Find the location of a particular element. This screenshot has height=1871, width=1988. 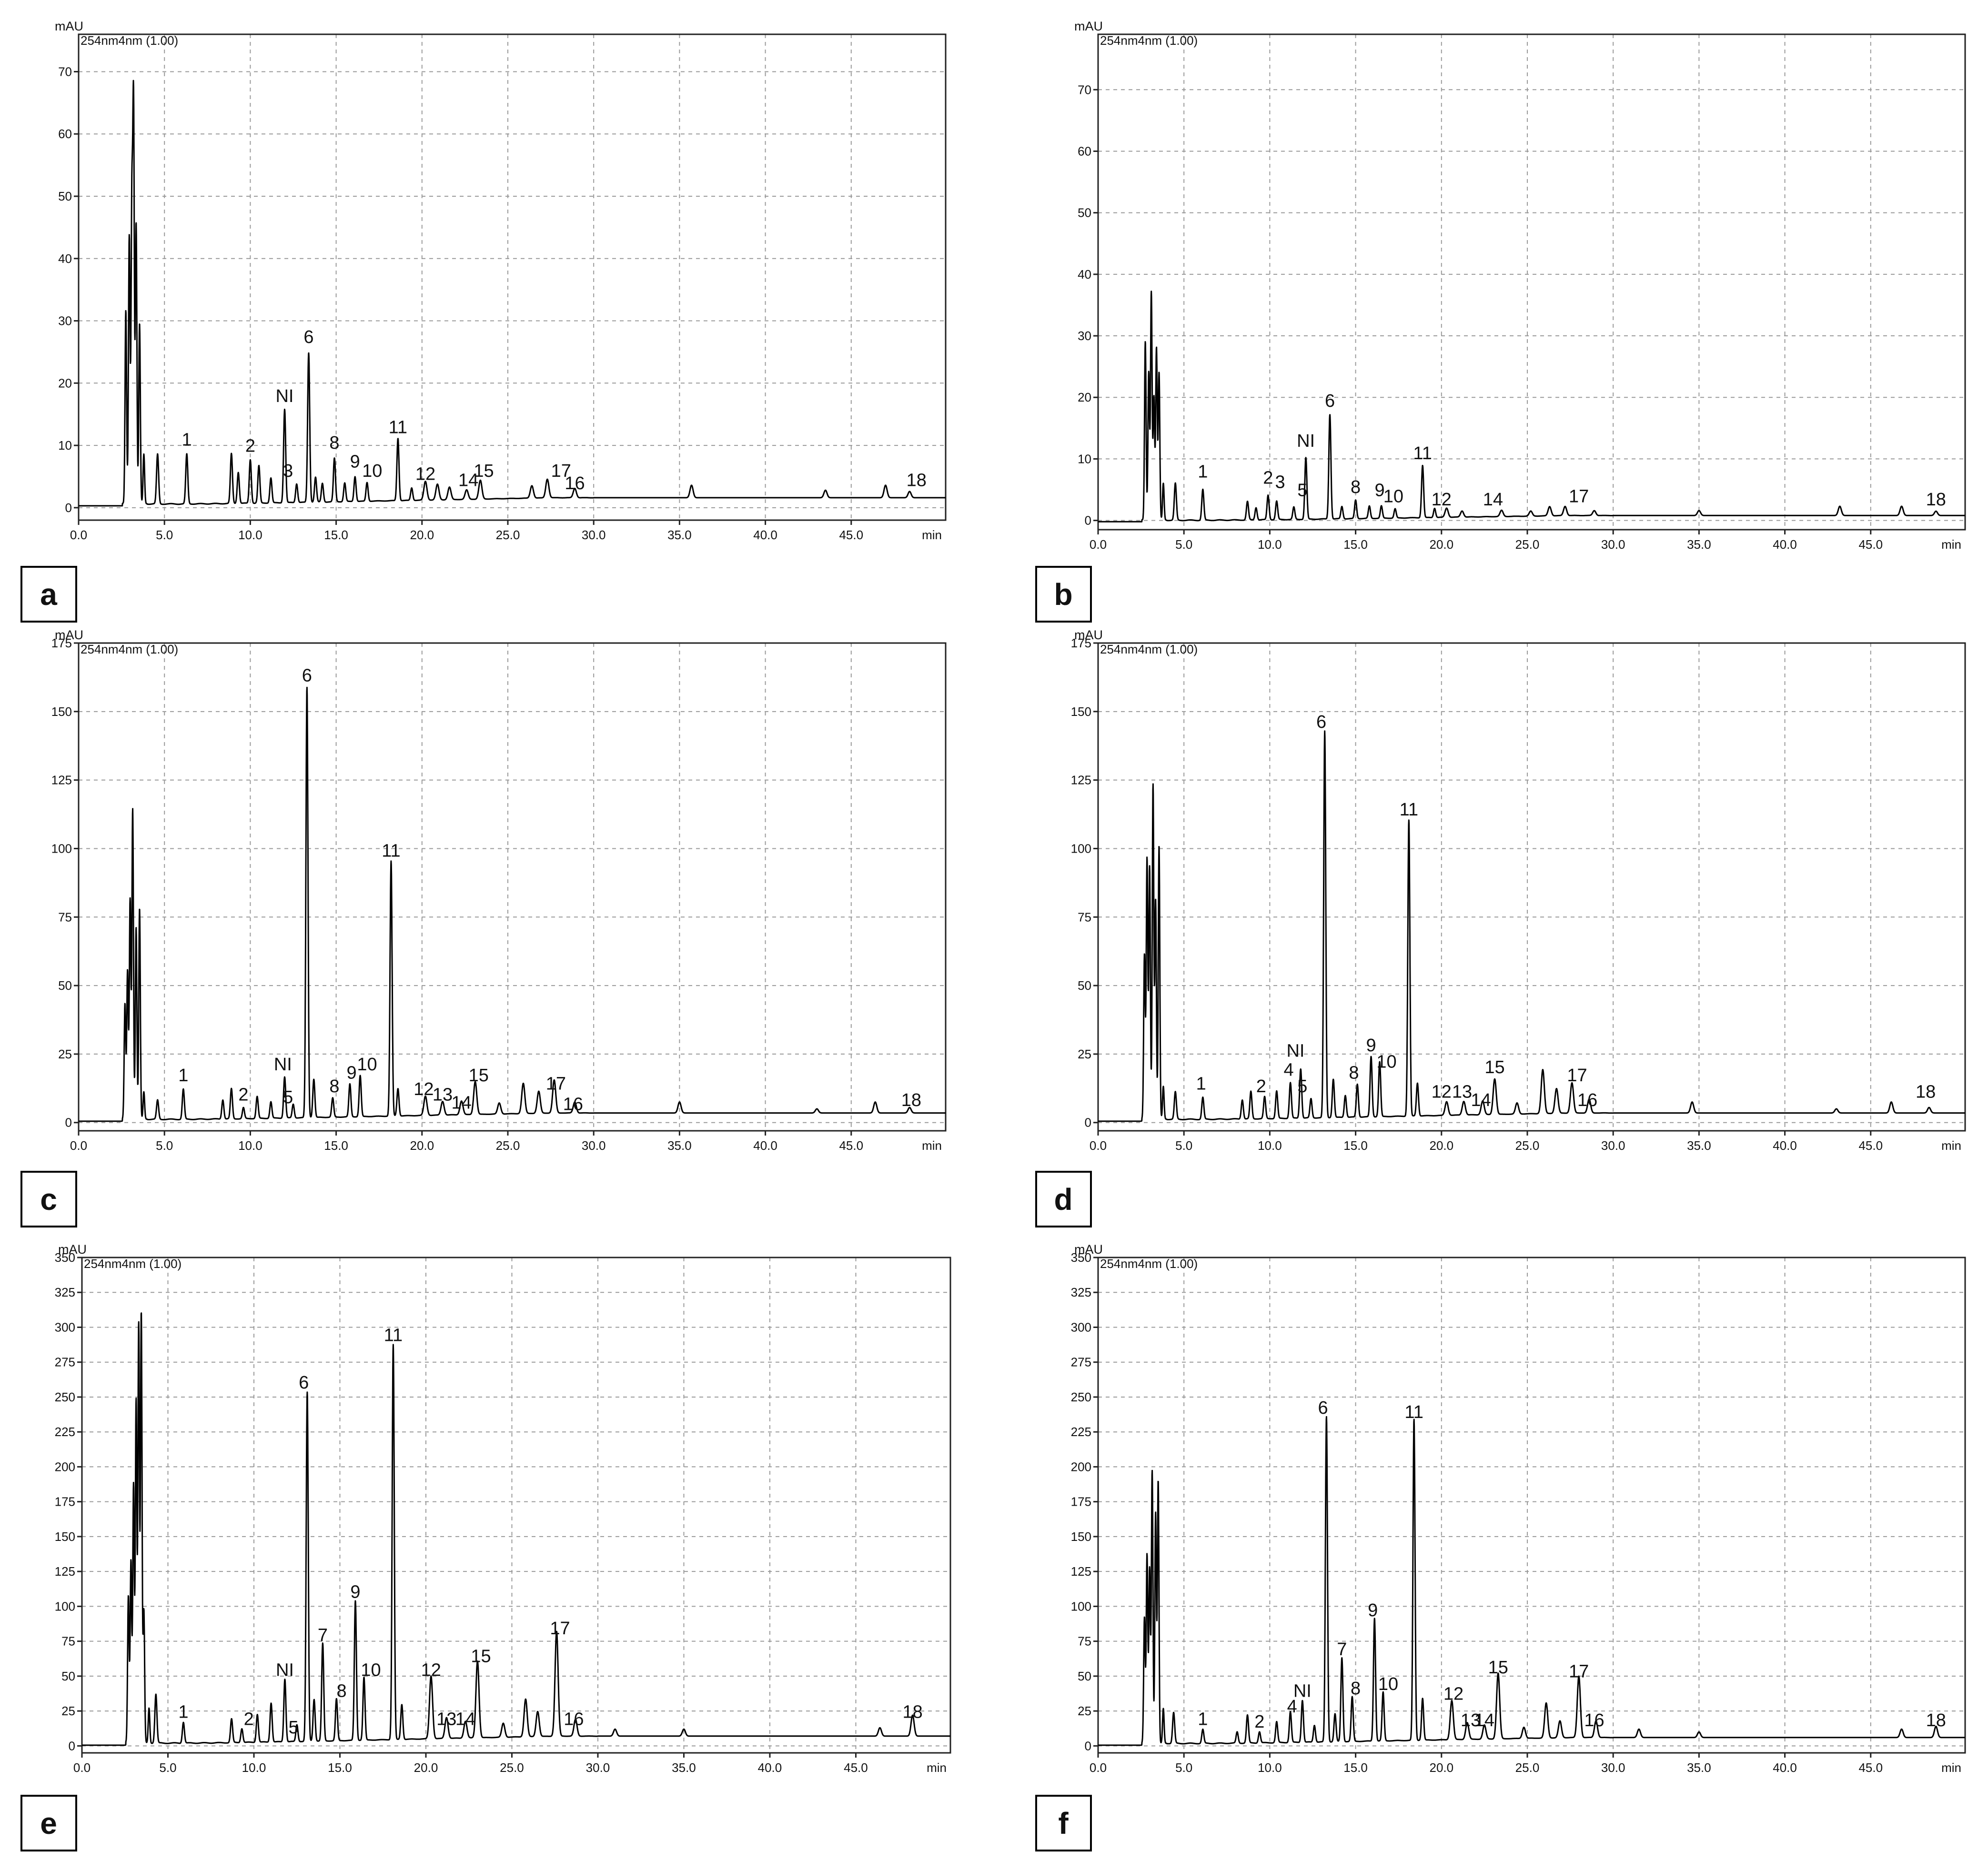

y-tick-label: 150 is located at coordinates (1081, 711).